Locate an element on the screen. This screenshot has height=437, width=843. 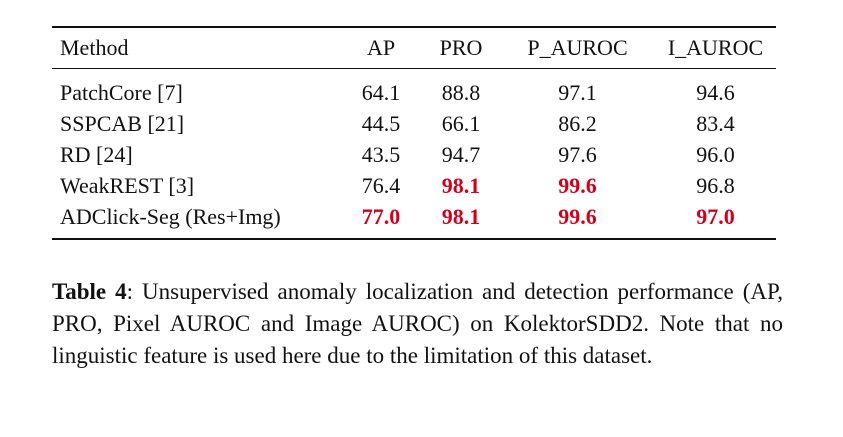
value-cell: 64.1 is located at coordinates (381, 92).